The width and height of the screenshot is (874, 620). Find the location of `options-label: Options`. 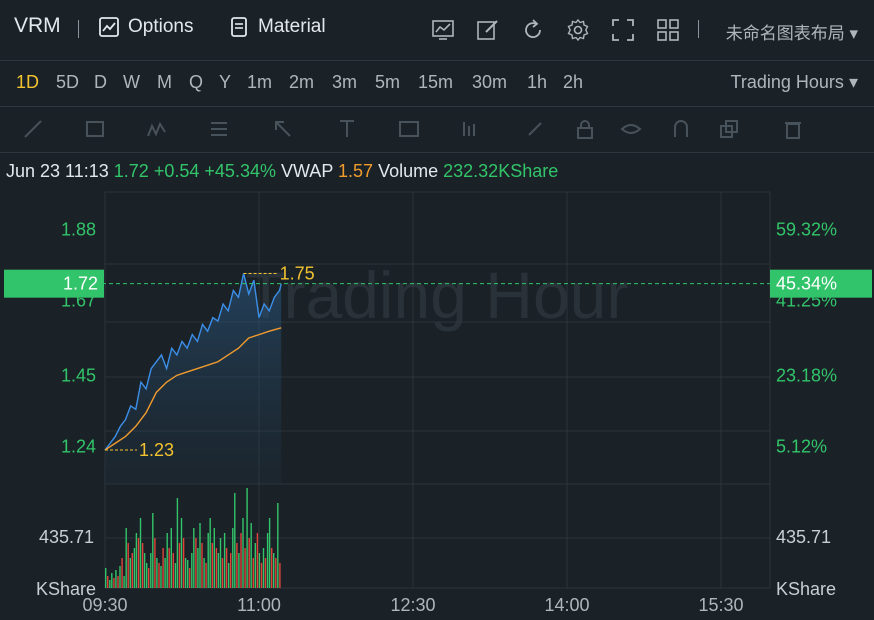

options-label: Options is located at coordinates (161, 26).